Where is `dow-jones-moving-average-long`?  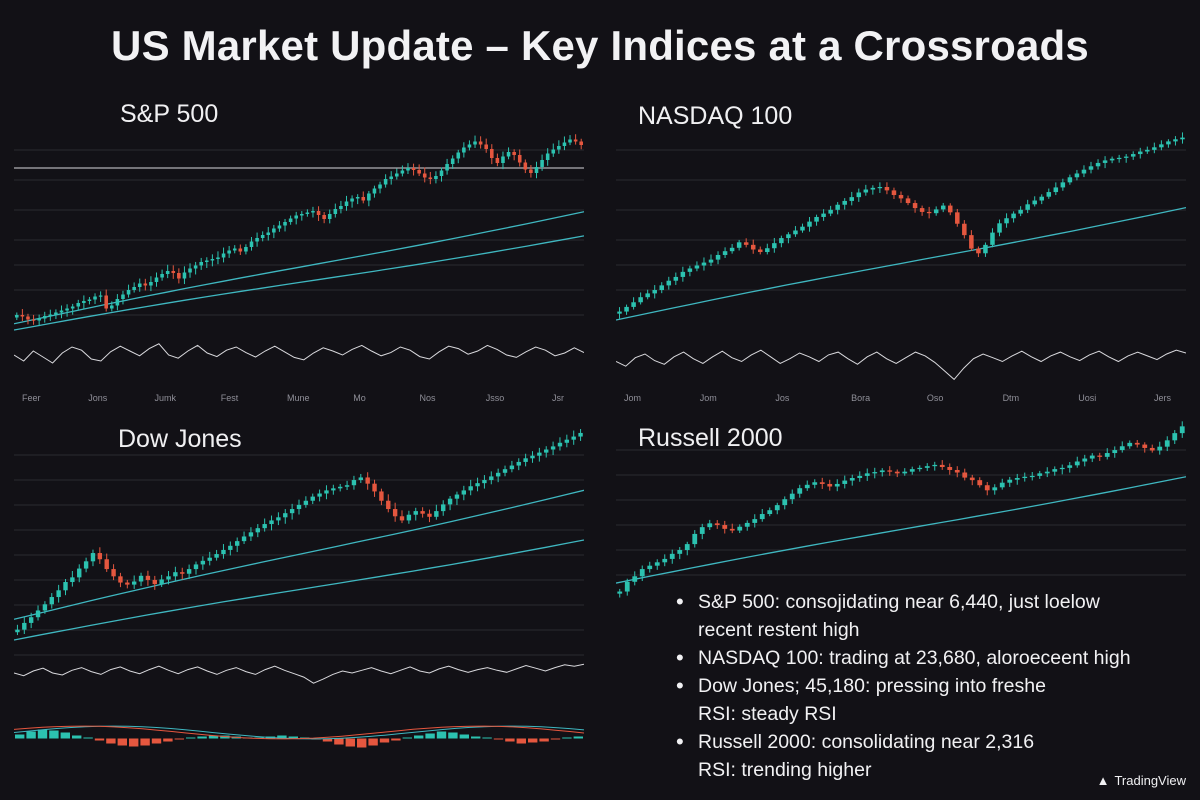 dow-jones-moving-average-long is located at coordinates (299, 590).